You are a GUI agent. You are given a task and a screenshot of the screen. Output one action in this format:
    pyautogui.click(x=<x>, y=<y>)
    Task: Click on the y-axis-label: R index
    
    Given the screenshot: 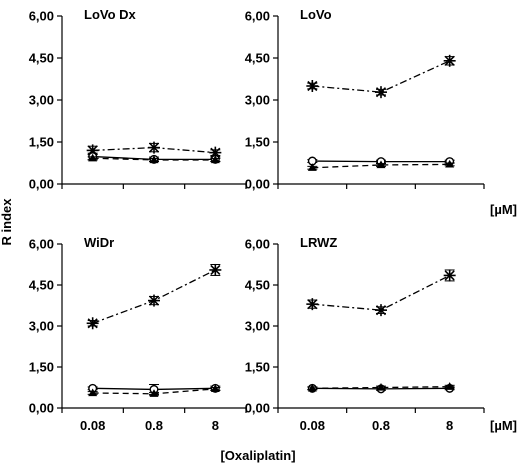 What is the action you would take?
    pyautogui.click(x=7, y=222)
    